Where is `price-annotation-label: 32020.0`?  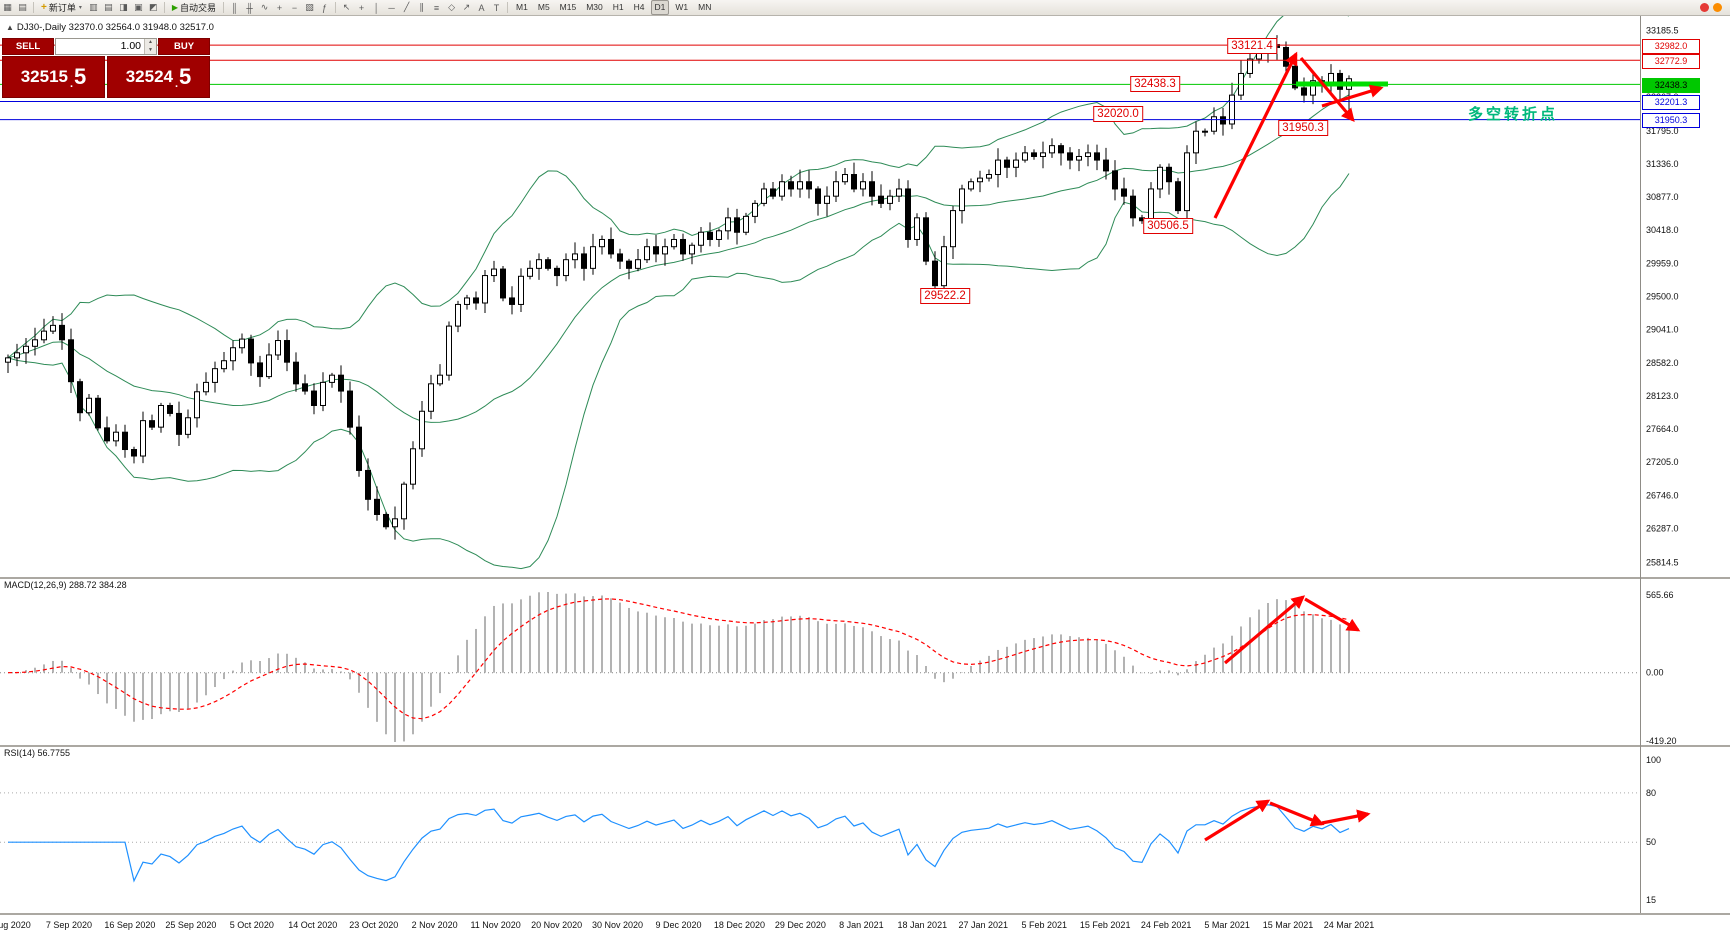 price-annotation-label: 32020.0 is located at coordinates (1118, 114).